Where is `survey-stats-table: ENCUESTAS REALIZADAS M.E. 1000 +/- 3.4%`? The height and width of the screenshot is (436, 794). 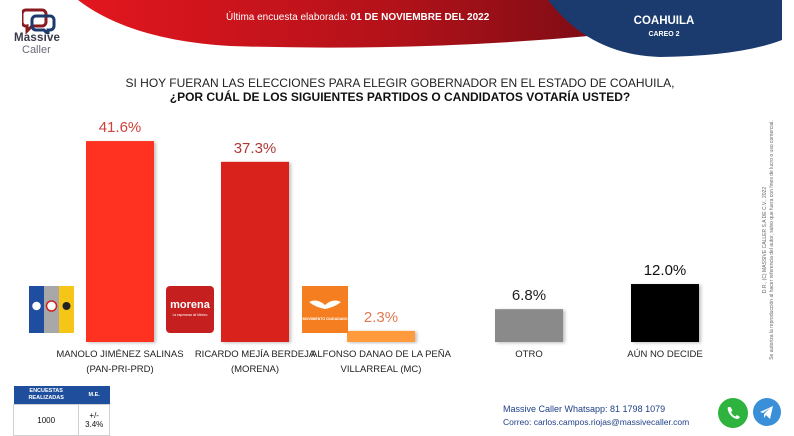 survey-stats-table: ENCUESTAS REALIZADAS M.E. 1000 +/- 3.4% is located at coordinates (61, 411).